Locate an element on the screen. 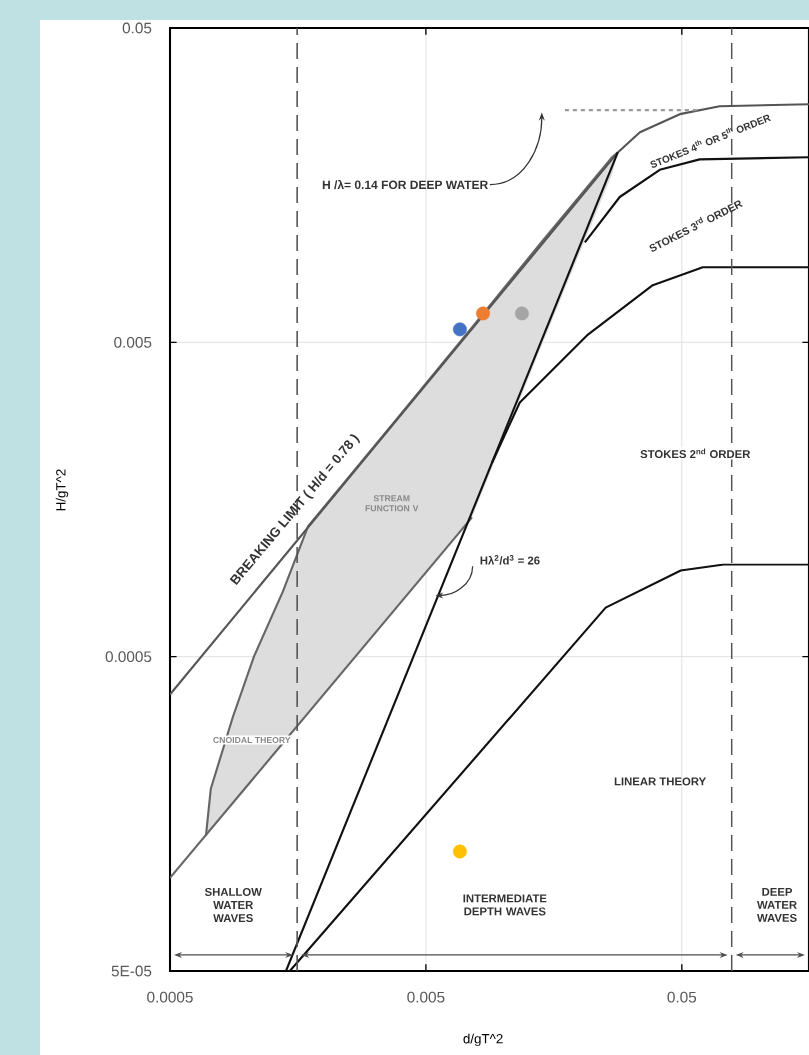 The width and height of the screenshot is (809, 1055). y-tick-label: 5E-05 is located at coordinates (131, 971).